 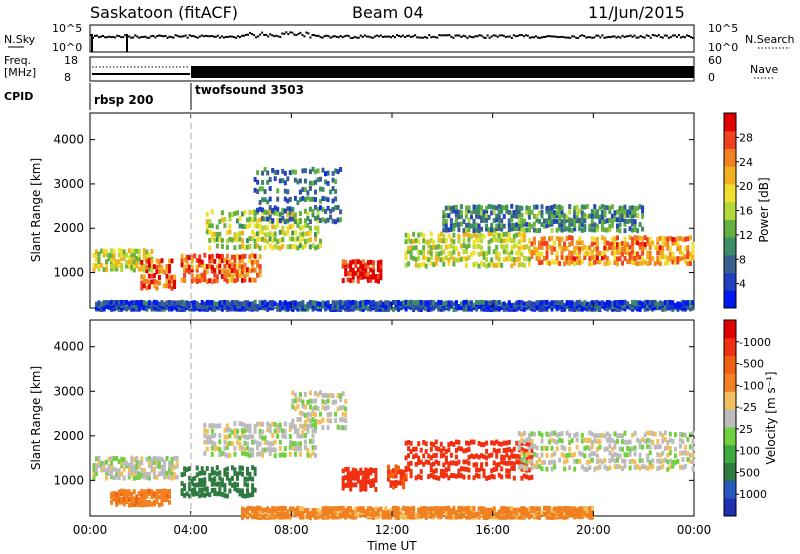 What do you see at coordinates (746, 137) in the screenshot?
I see `colorbar-tick-label: 28` at bounding box center [746, 137].